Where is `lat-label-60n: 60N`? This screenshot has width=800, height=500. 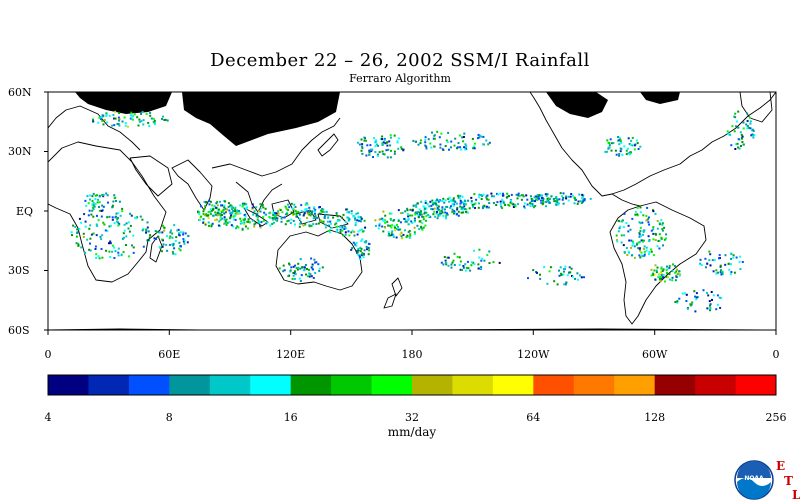
lat-label-60n: 60N is located at coordinates (20, 92).